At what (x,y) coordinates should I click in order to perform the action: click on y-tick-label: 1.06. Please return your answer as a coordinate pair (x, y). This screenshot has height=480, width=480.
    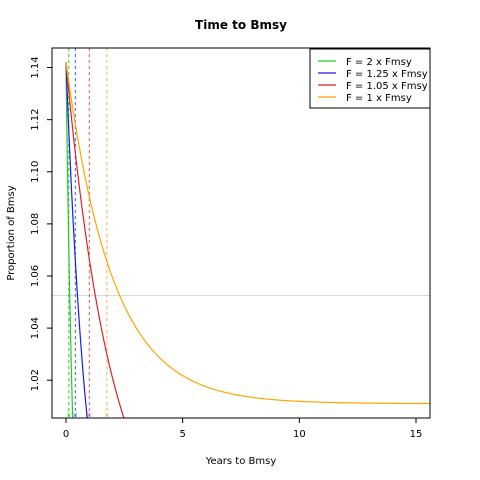
    Looking at the image, I should click on (35, 276).